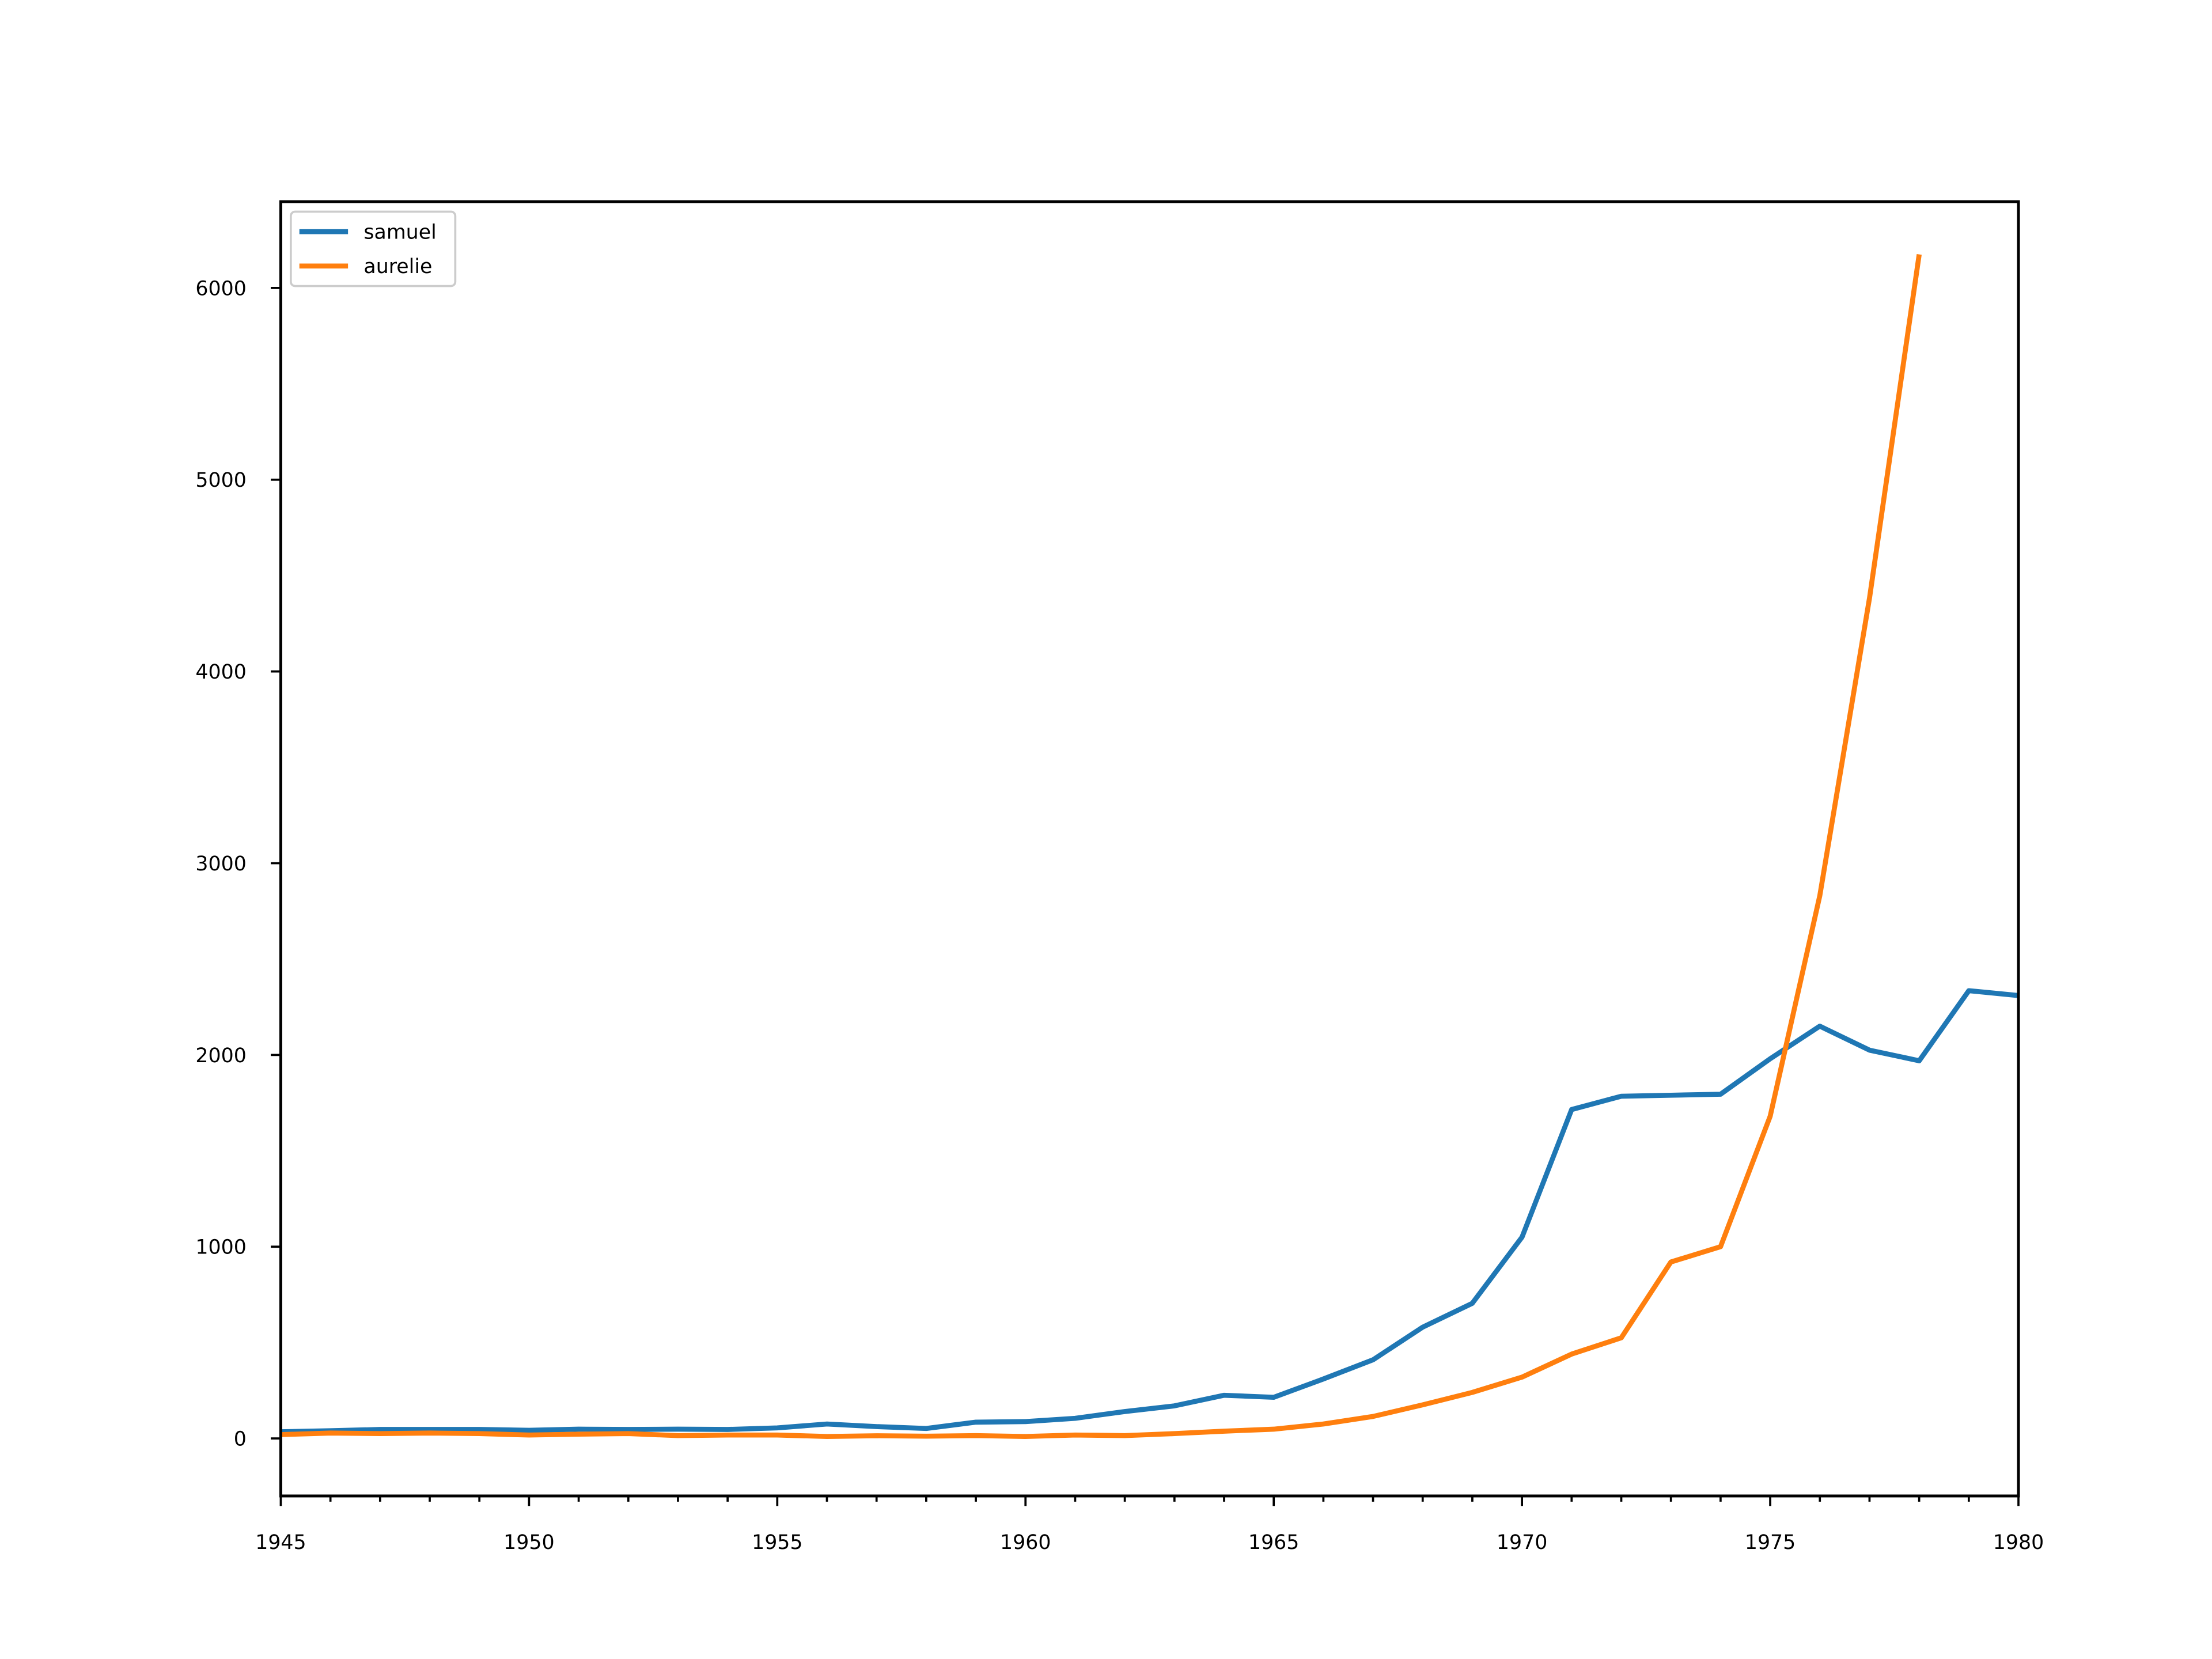 The width and height of the screenshot is (2212, 1659). What do you see at coordinates (220, 672) in the screenshot?
I see `y-tick-label: 4000` at bounding box center [220, 672].